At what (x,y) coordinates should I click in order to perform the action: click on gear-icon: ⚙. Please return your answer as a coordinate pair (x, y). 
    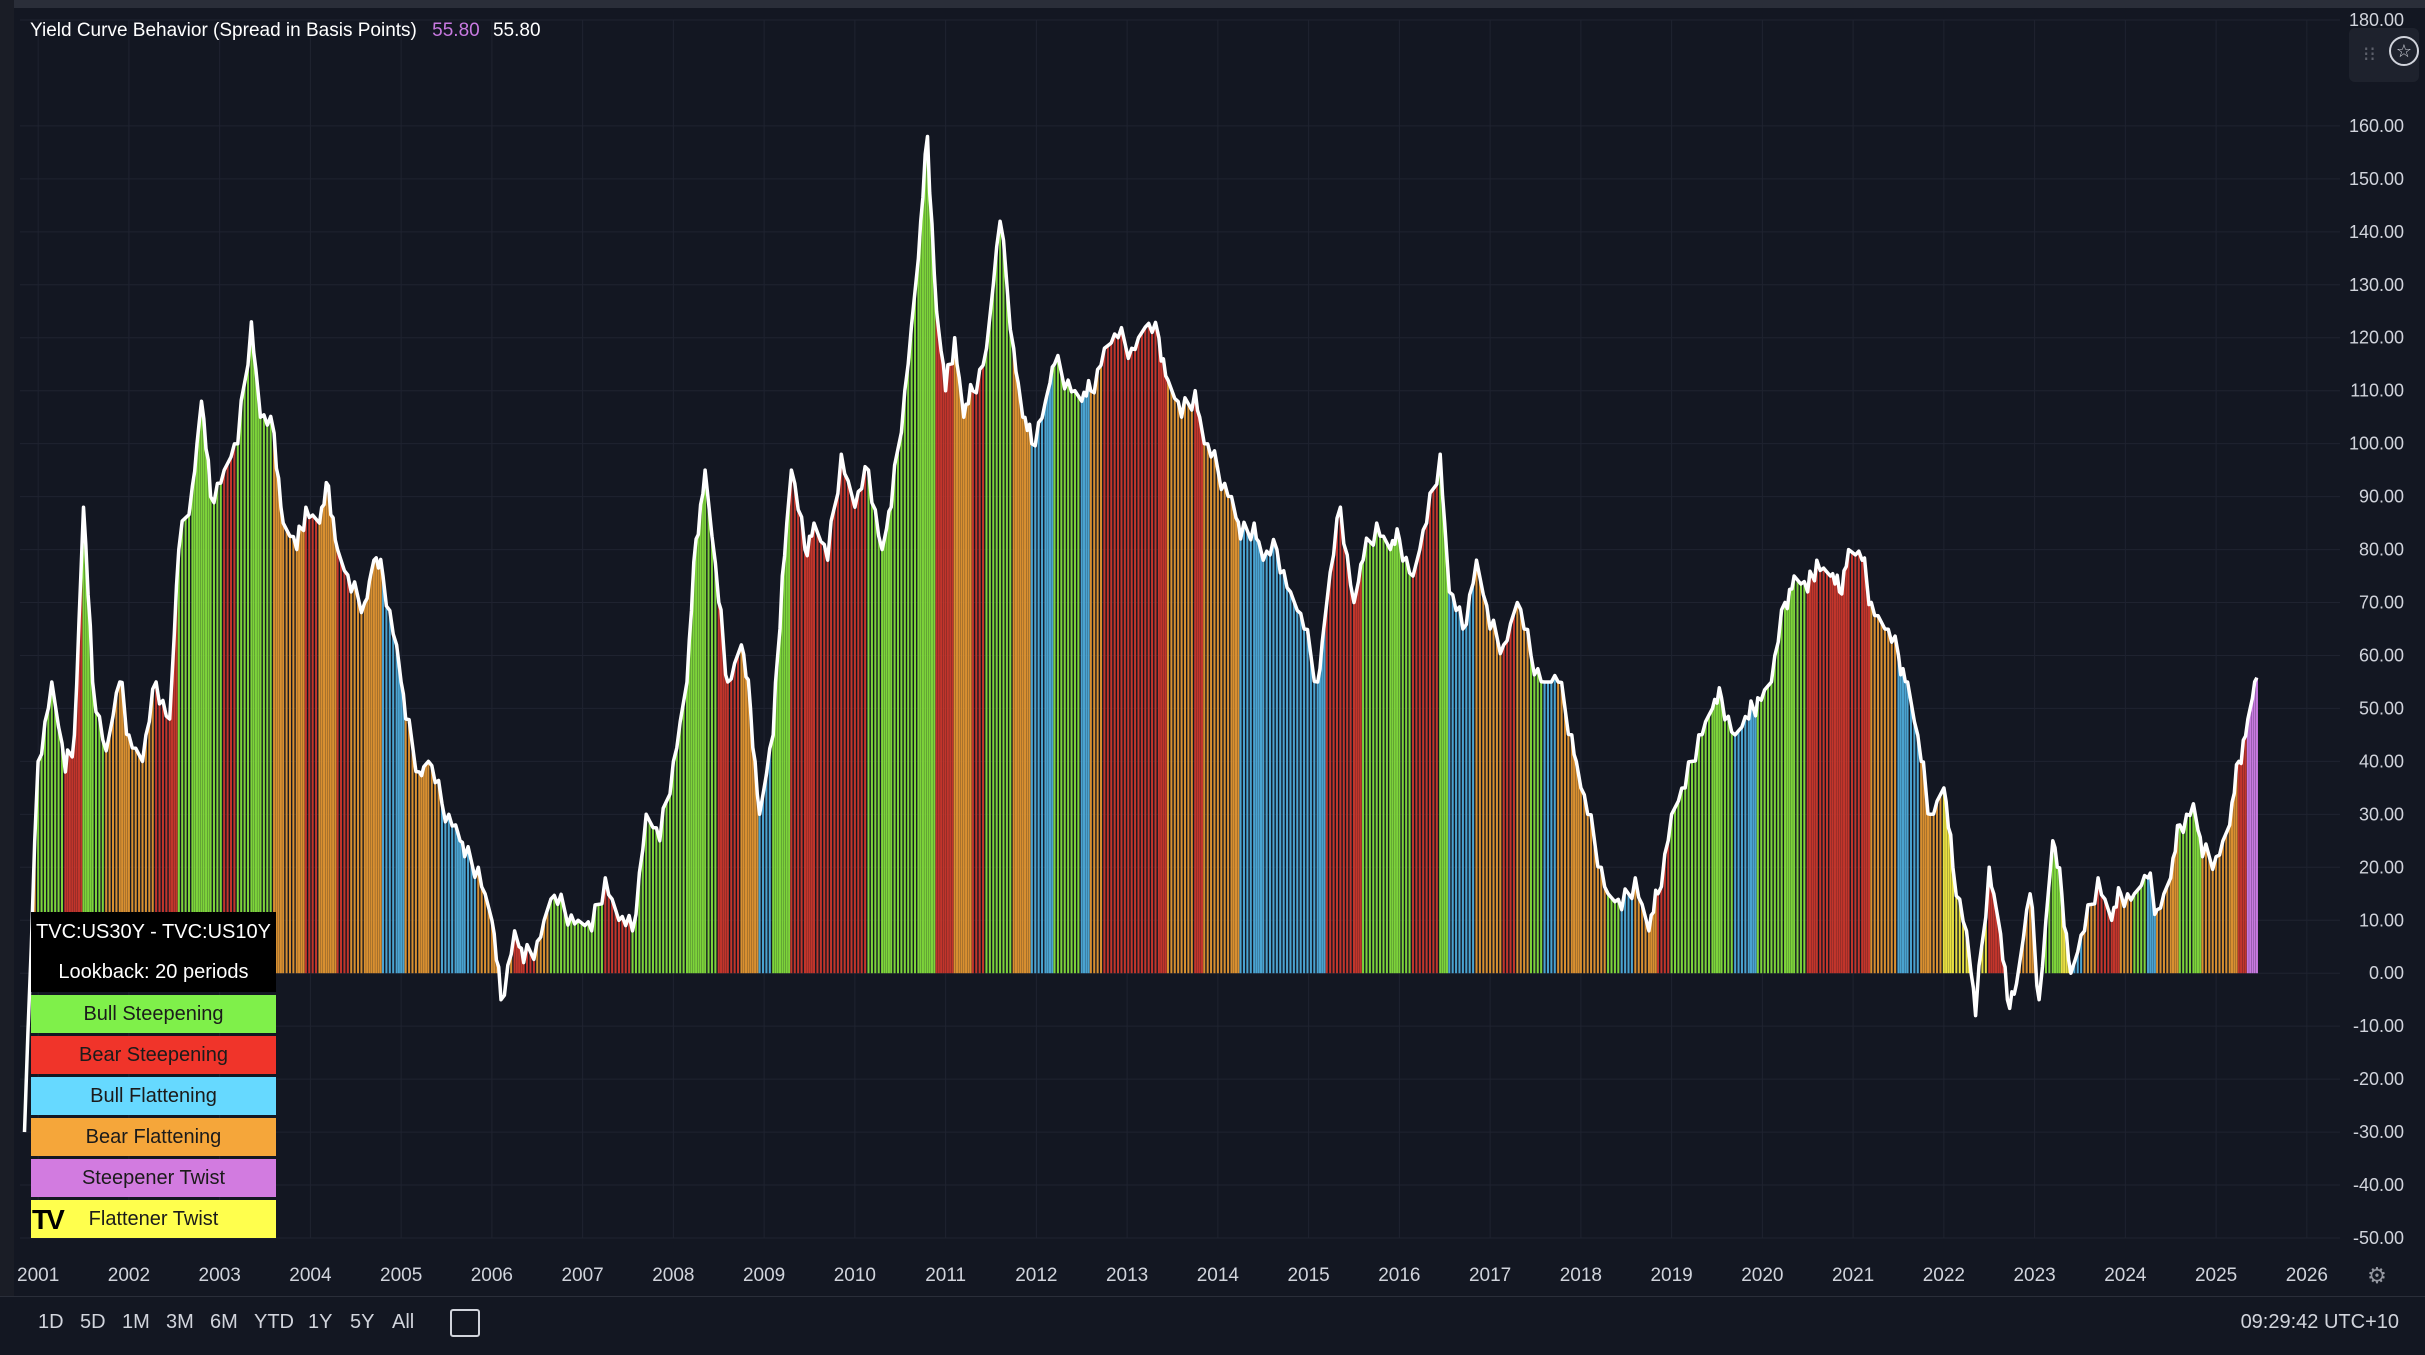
    Looking at the image, I should click on (2377, 1275).